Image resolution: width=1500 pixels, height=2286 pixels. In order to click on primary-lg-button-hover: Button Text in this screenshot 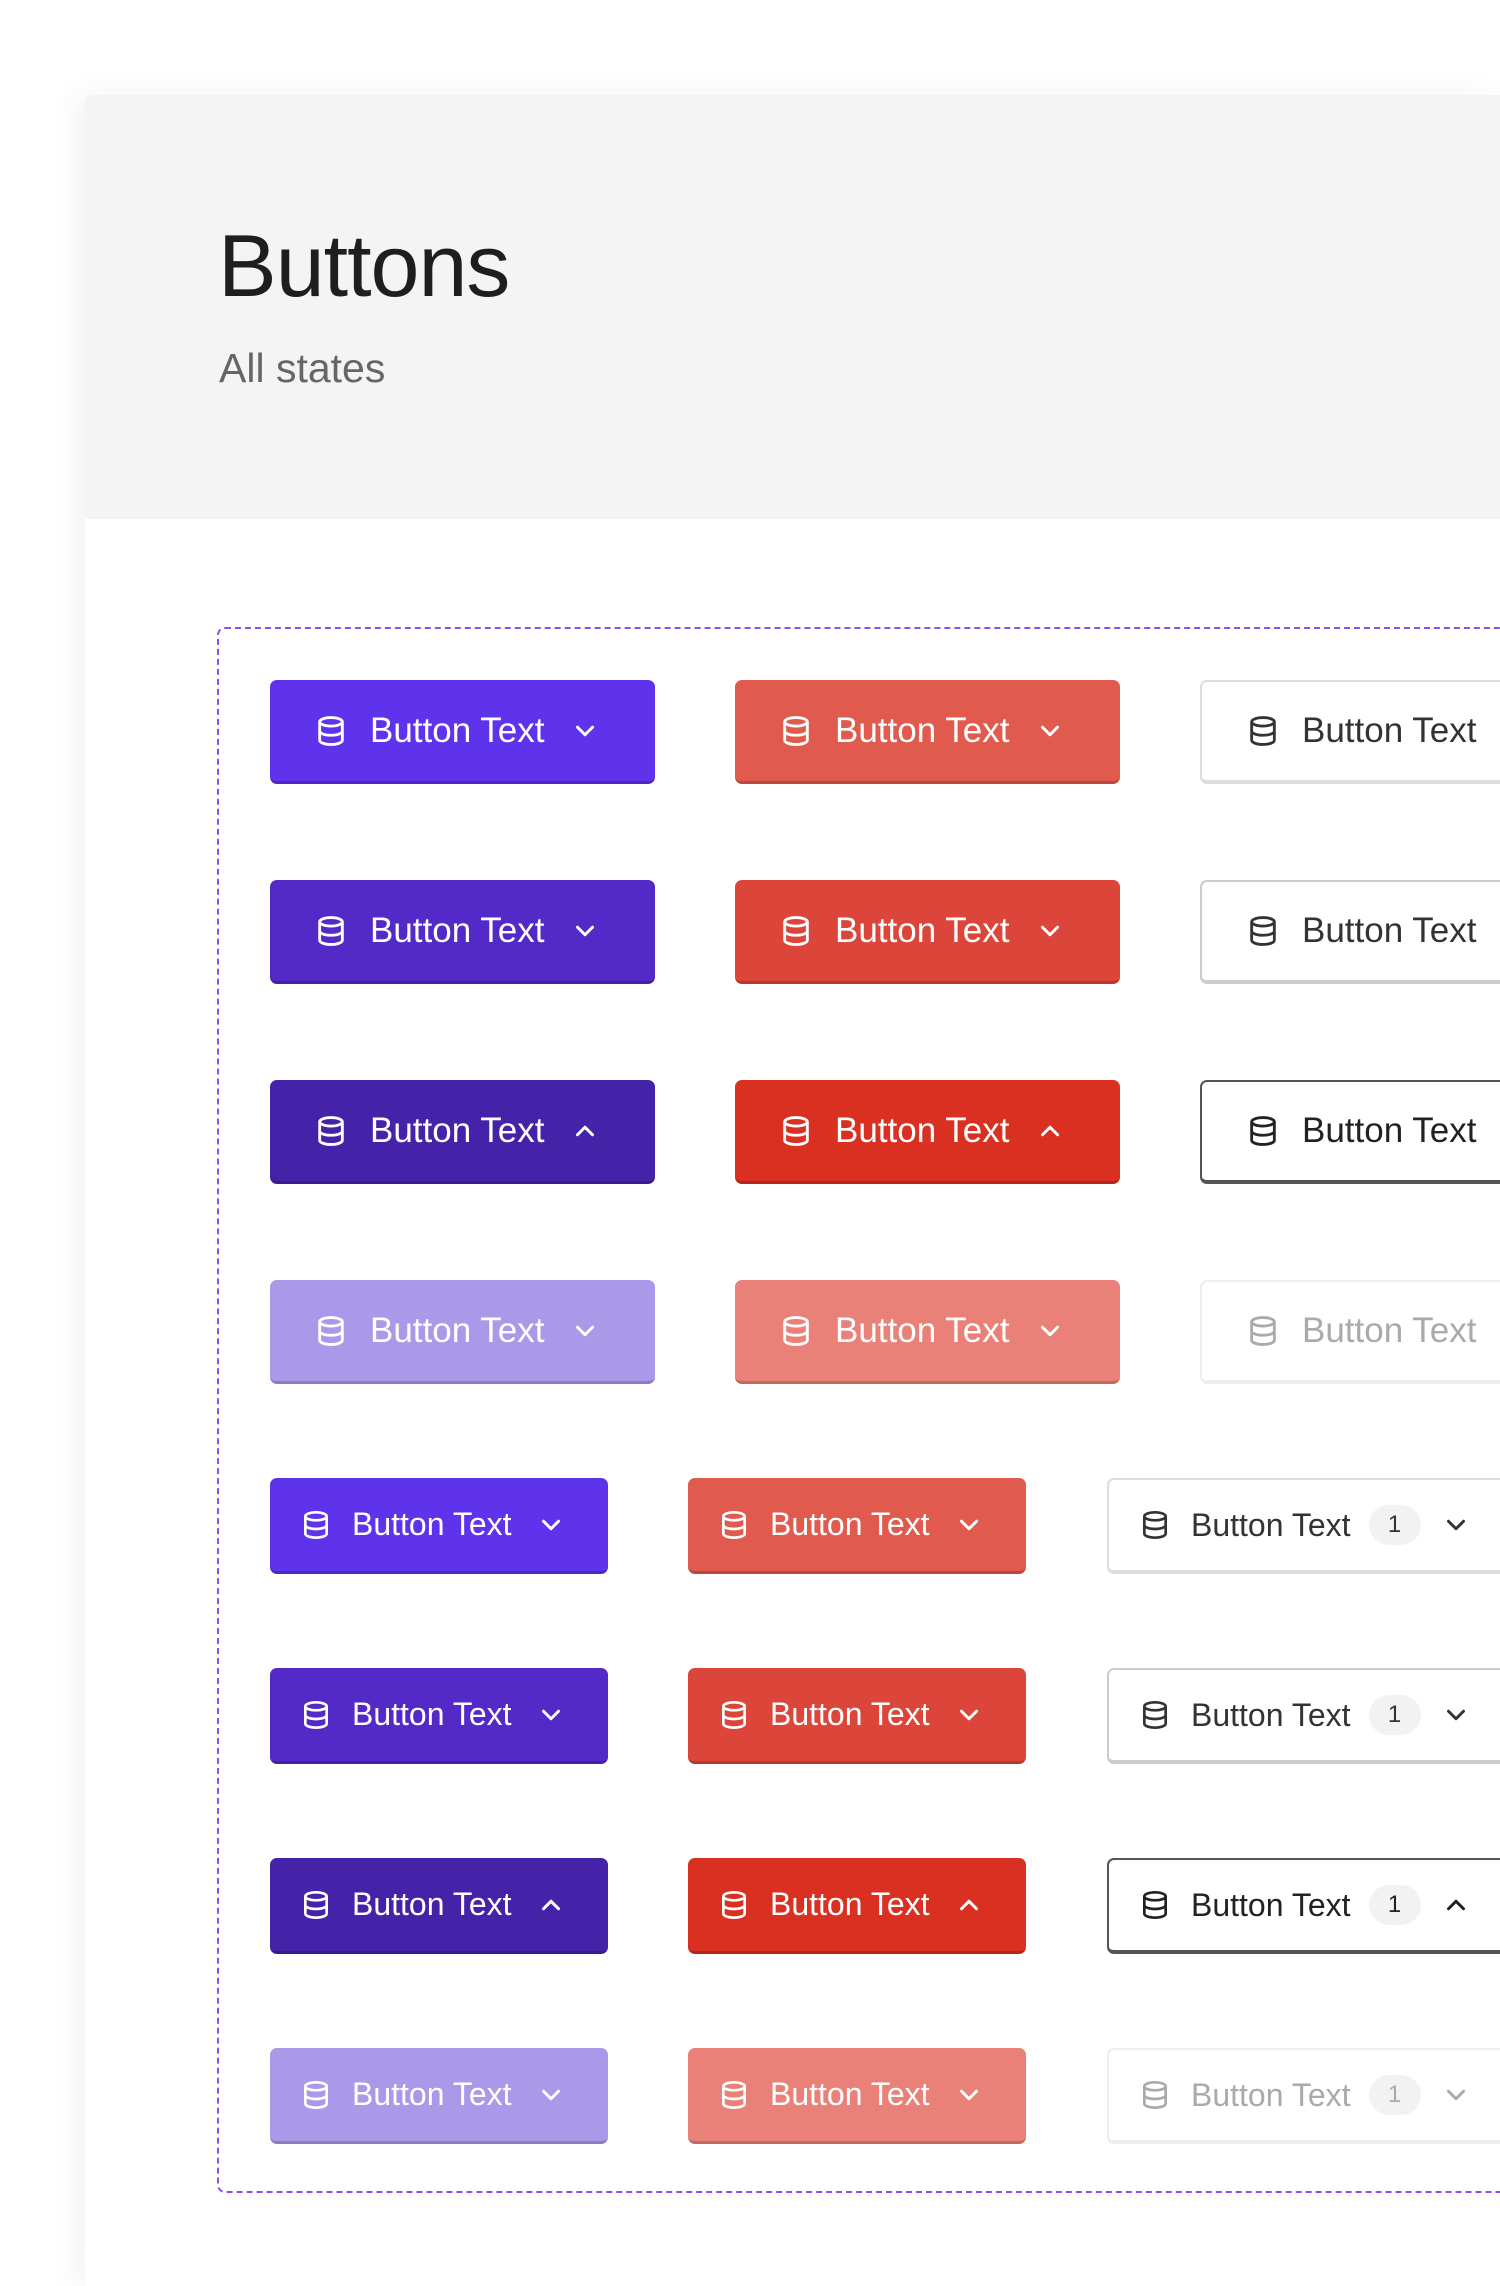, I will do `click(462, 932)`.